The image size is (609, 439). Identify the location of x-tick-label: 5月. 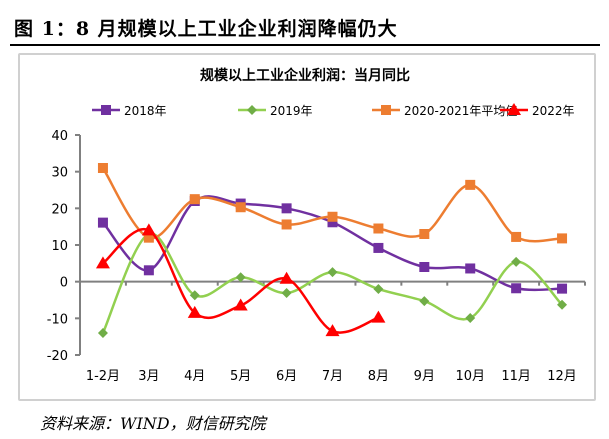
(240, 376).